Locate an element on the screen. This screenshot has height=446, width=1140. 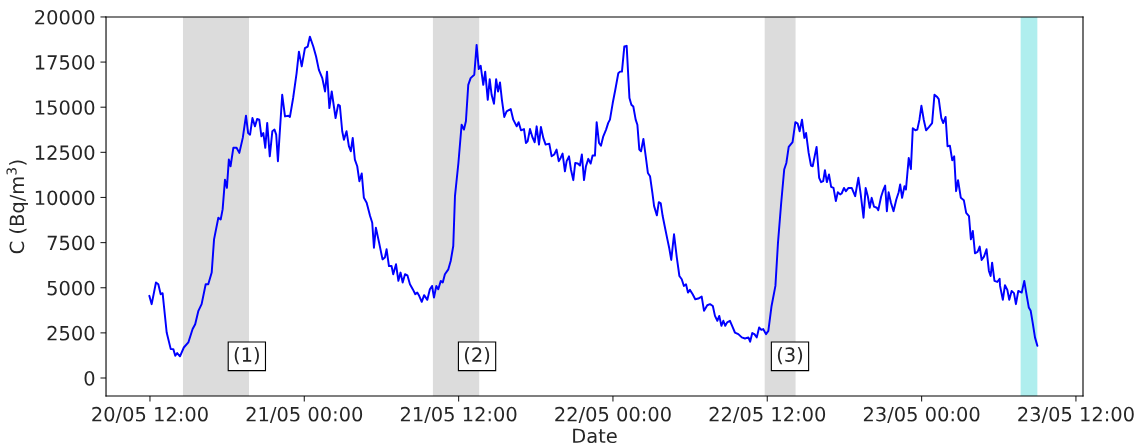
y-tick-label: 5000 is located at coordinates (71, 288).